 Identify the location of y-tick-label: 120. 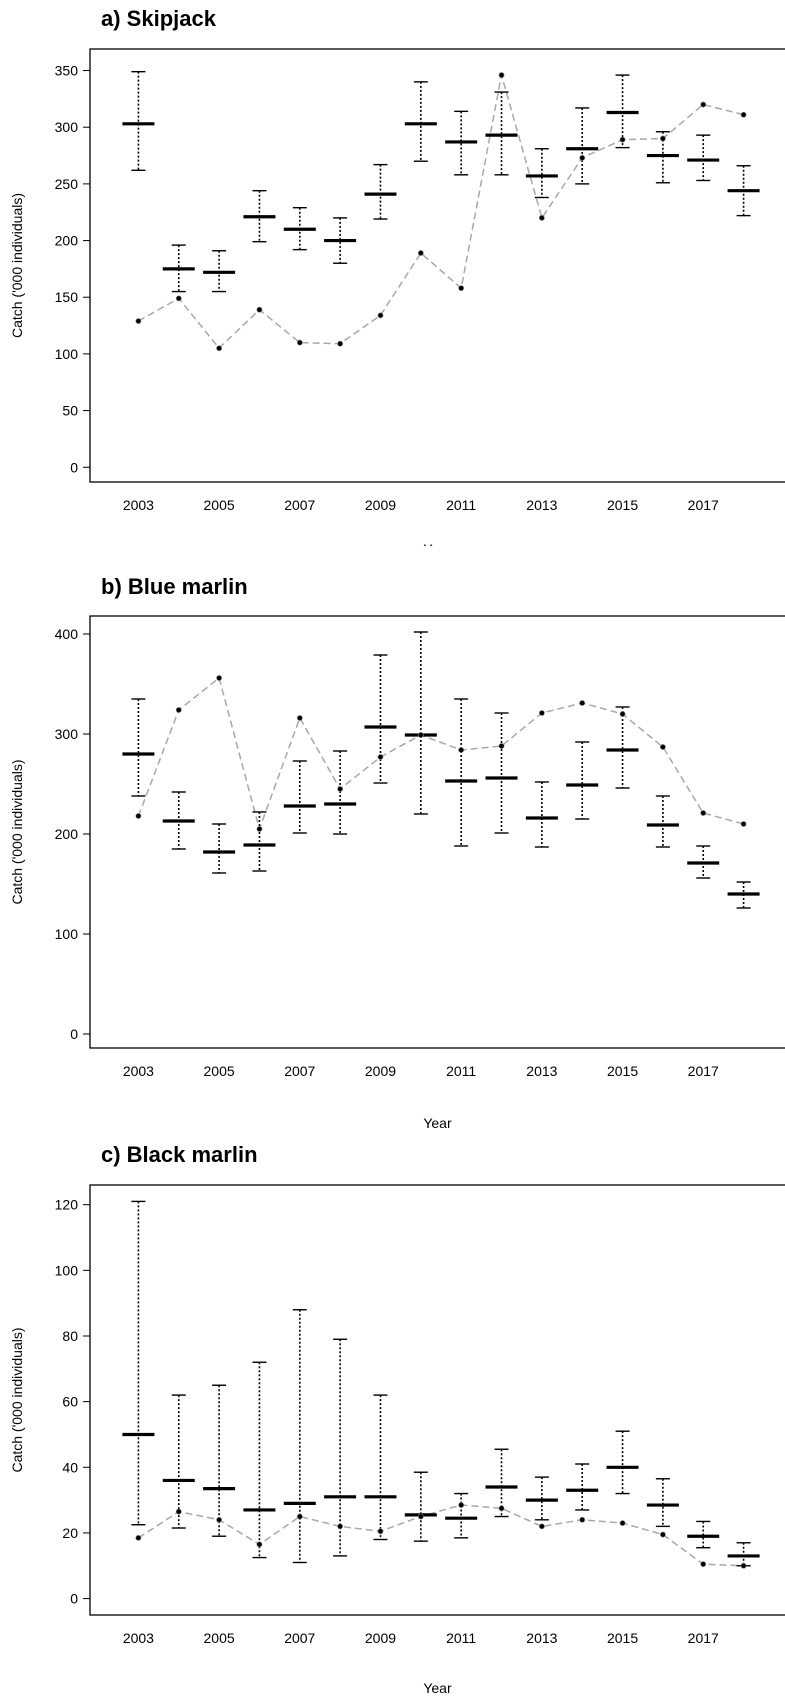
(67, 1205).